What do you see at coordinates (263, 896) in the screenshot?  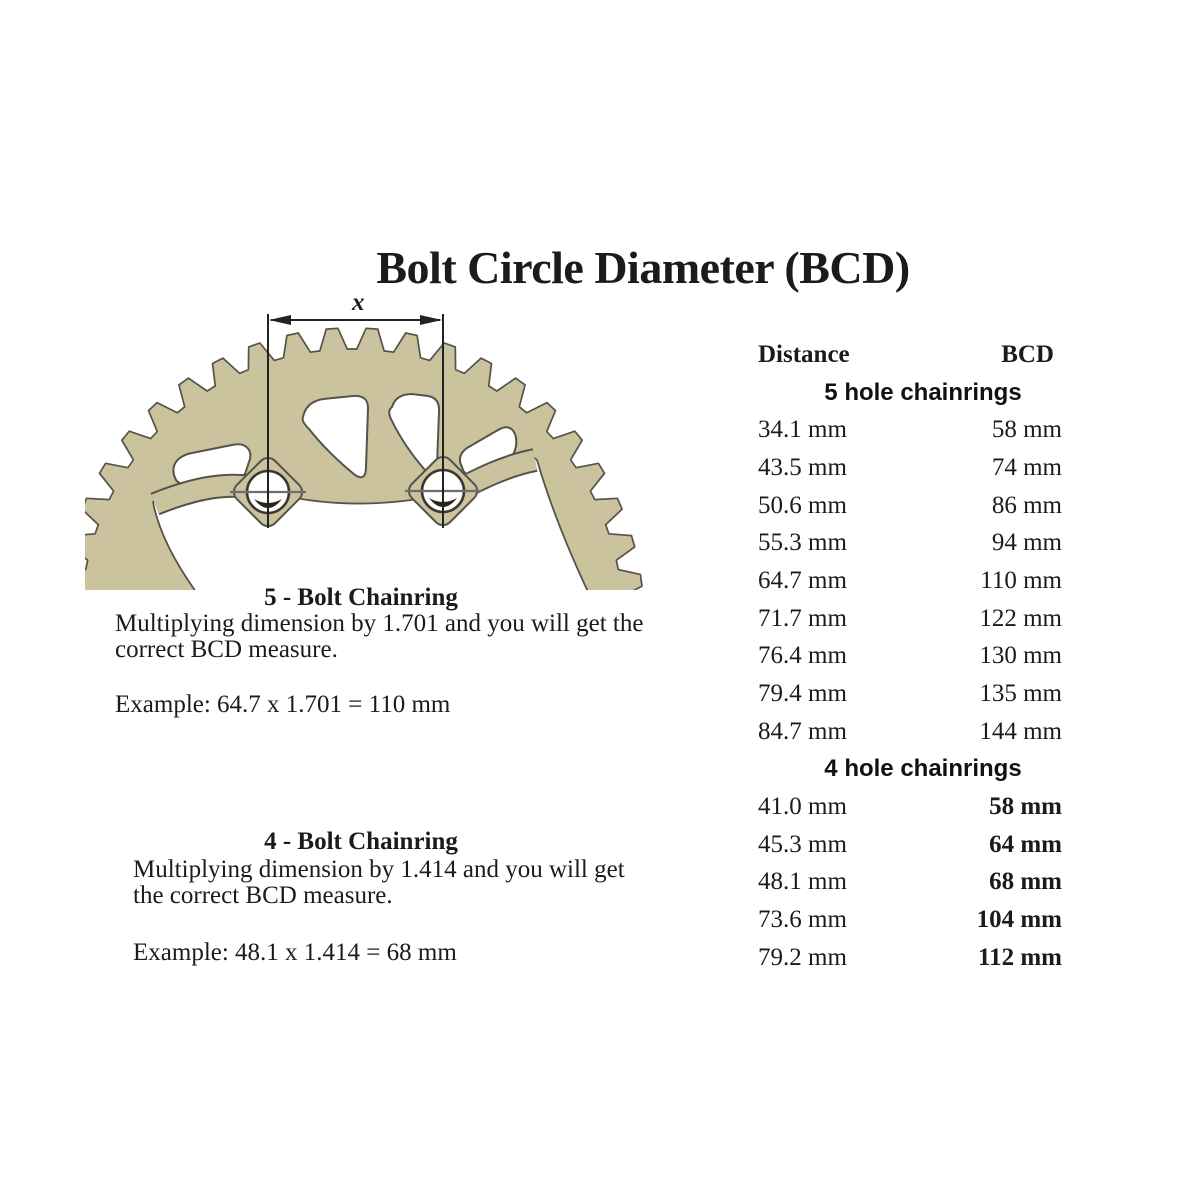 I see `section-4bolt-body-line2: the correct BCD measure.` at bounding box center [263, 896].